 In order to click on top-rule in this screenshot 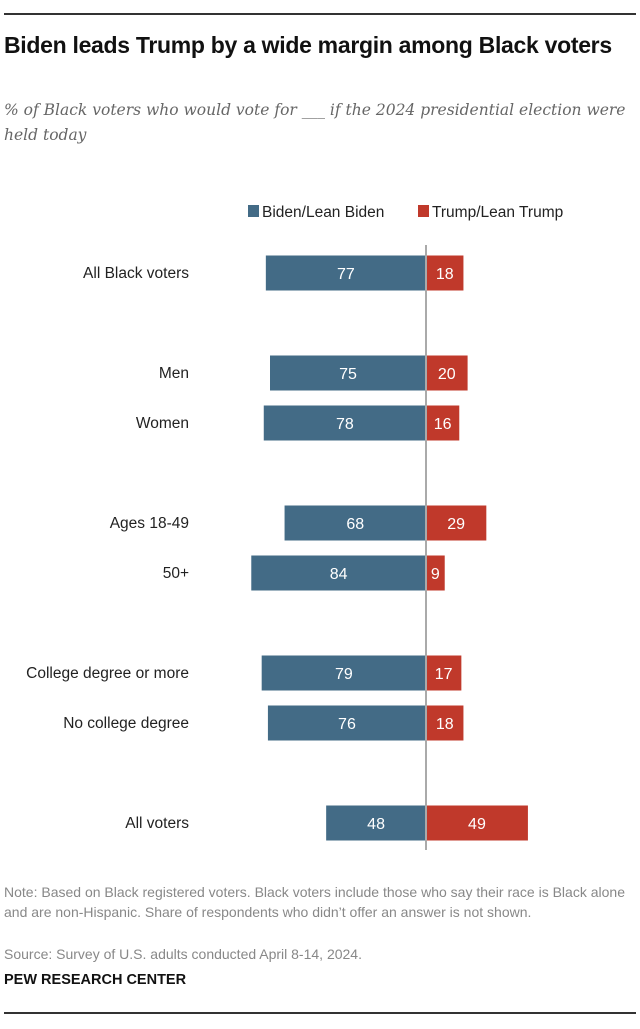, I will do `click(320, 14)`.